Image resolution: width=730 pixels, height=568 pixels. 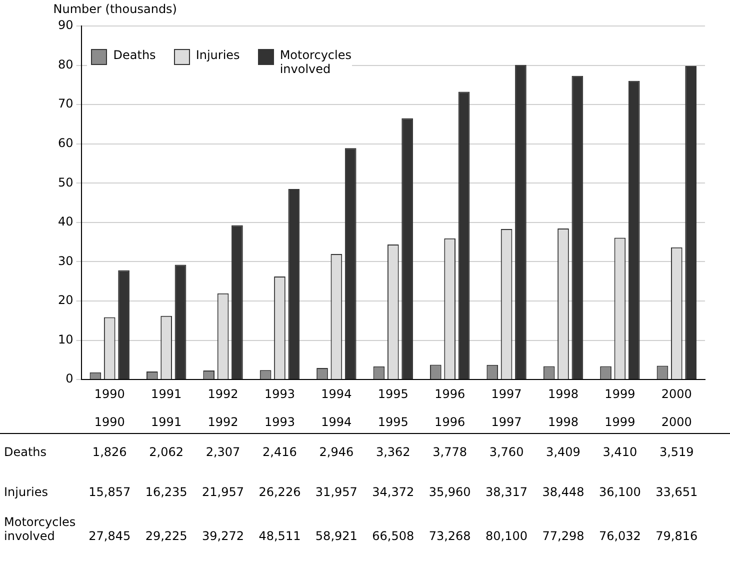 I want to click on data-label: 15,857, so click(x=109, y=492).